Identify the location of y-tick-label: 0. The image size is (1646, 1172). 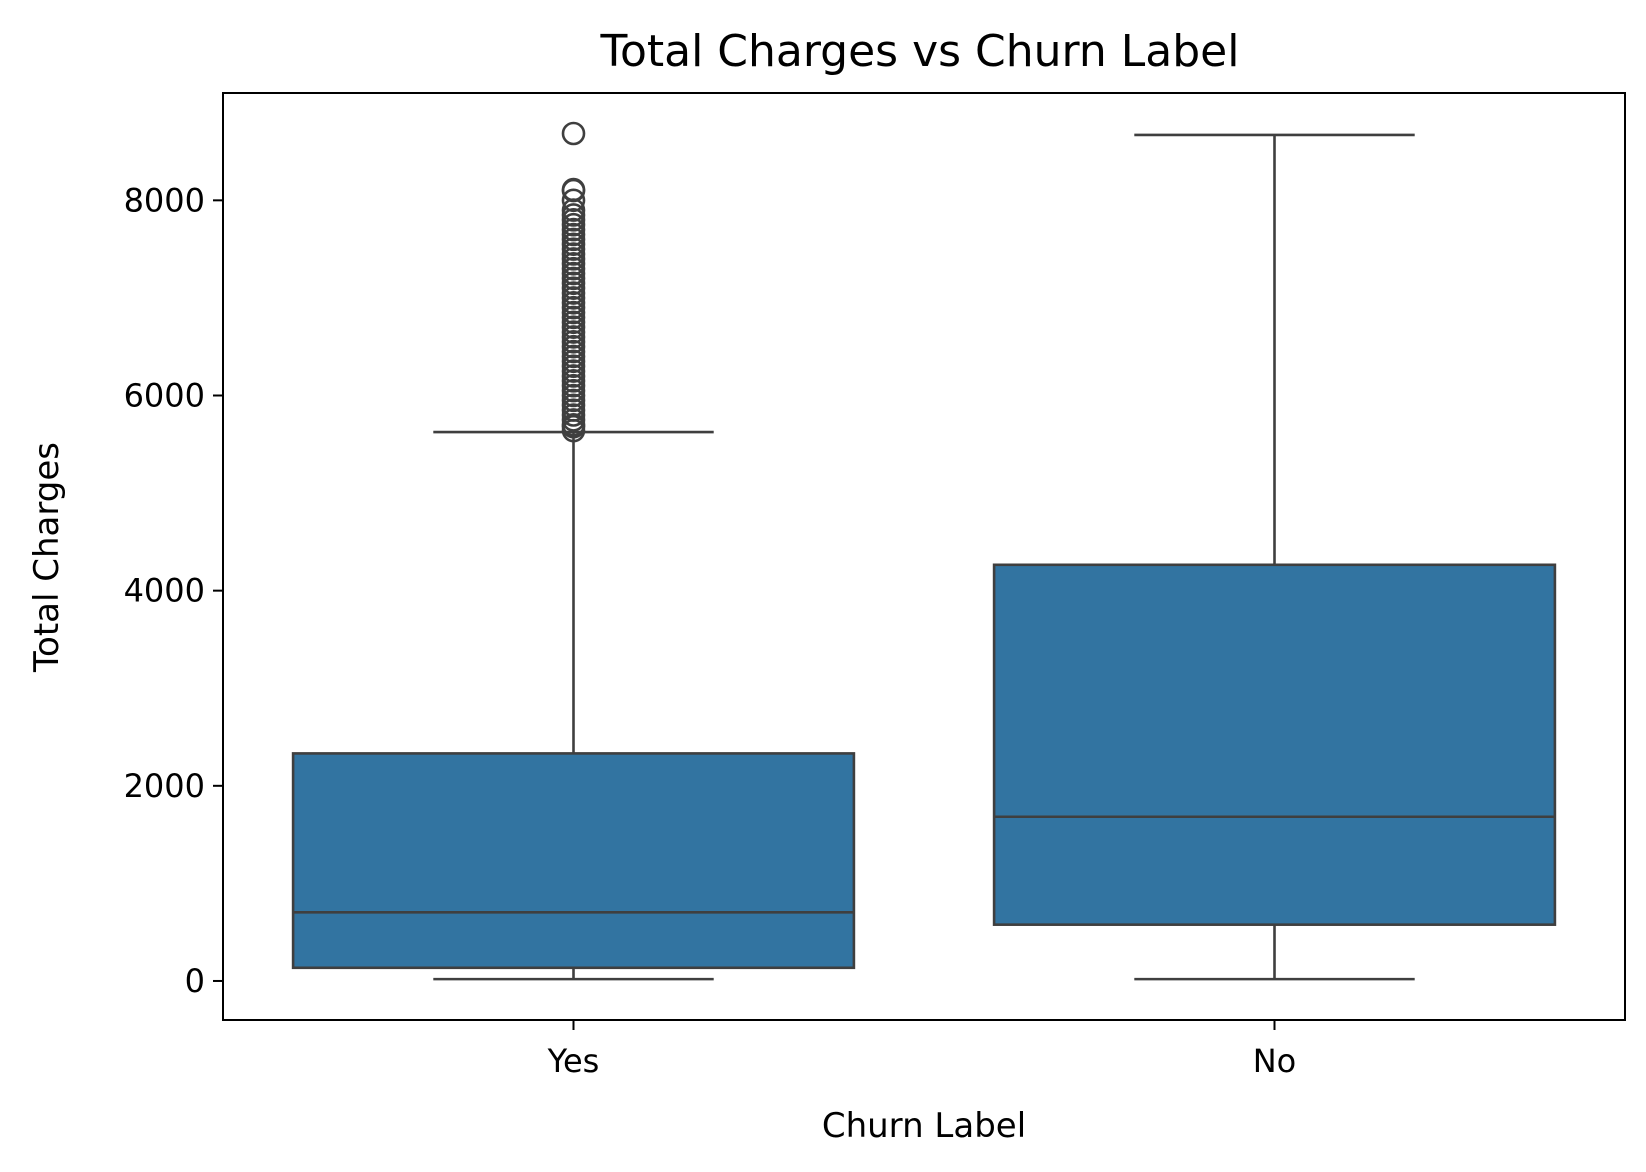
(195, 981).